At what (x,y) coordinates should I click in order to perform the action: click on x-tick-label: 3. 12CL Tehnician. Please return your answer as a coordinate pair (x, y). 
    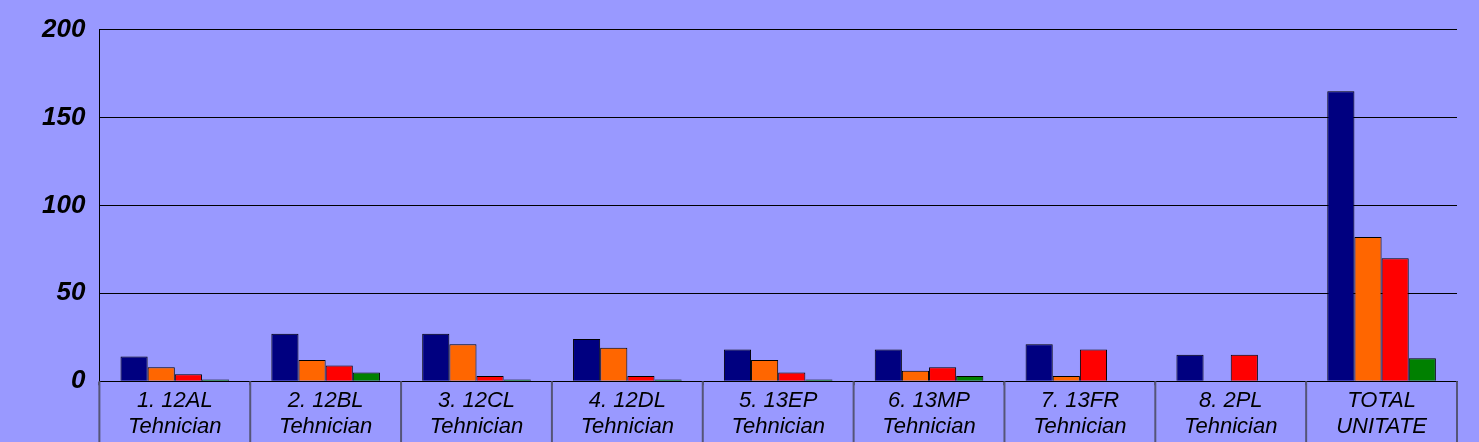
    Looking at the image, I should click on (476, 412).